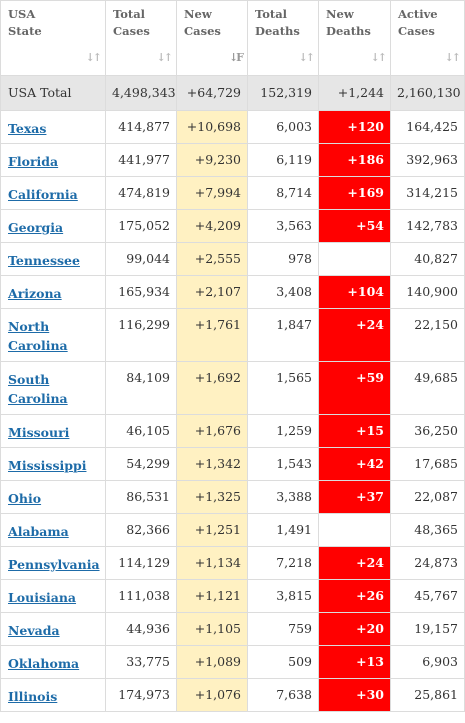  What do you see at coordinates (354, 388) in the screenshot?
I see `new-deaths-value: +59` at bounding box center [354, 388].